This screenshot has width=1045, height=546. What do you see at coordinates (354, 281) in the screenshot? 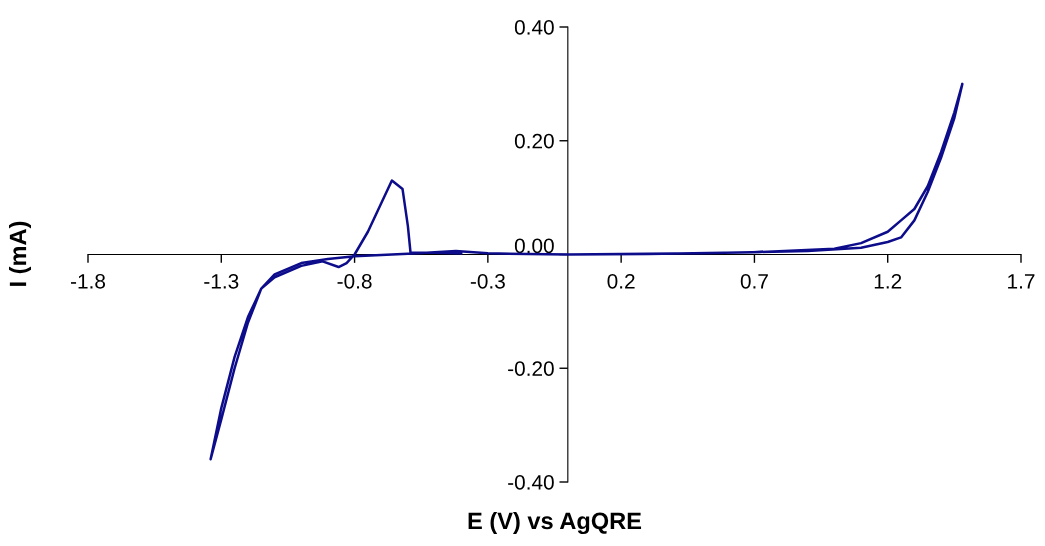
I see `x-tick-label: -0.8` at bounding box center [354, 281].